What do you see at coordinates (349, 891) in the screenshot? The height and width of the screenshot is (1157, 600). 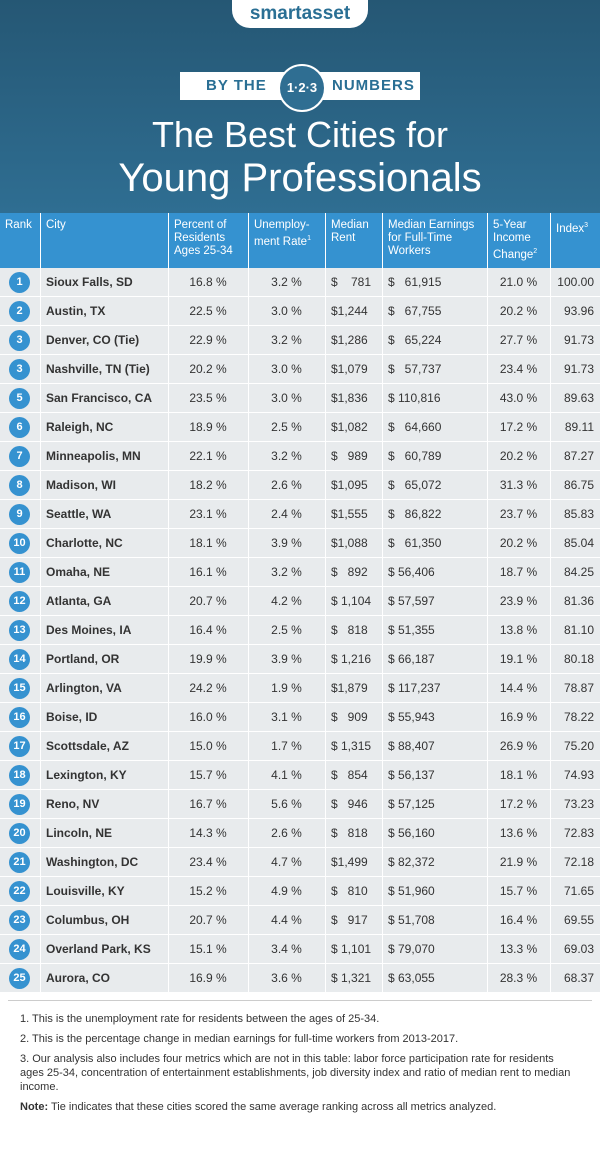 I see `table-cell: $ 810` at bounding box center [349, 891].